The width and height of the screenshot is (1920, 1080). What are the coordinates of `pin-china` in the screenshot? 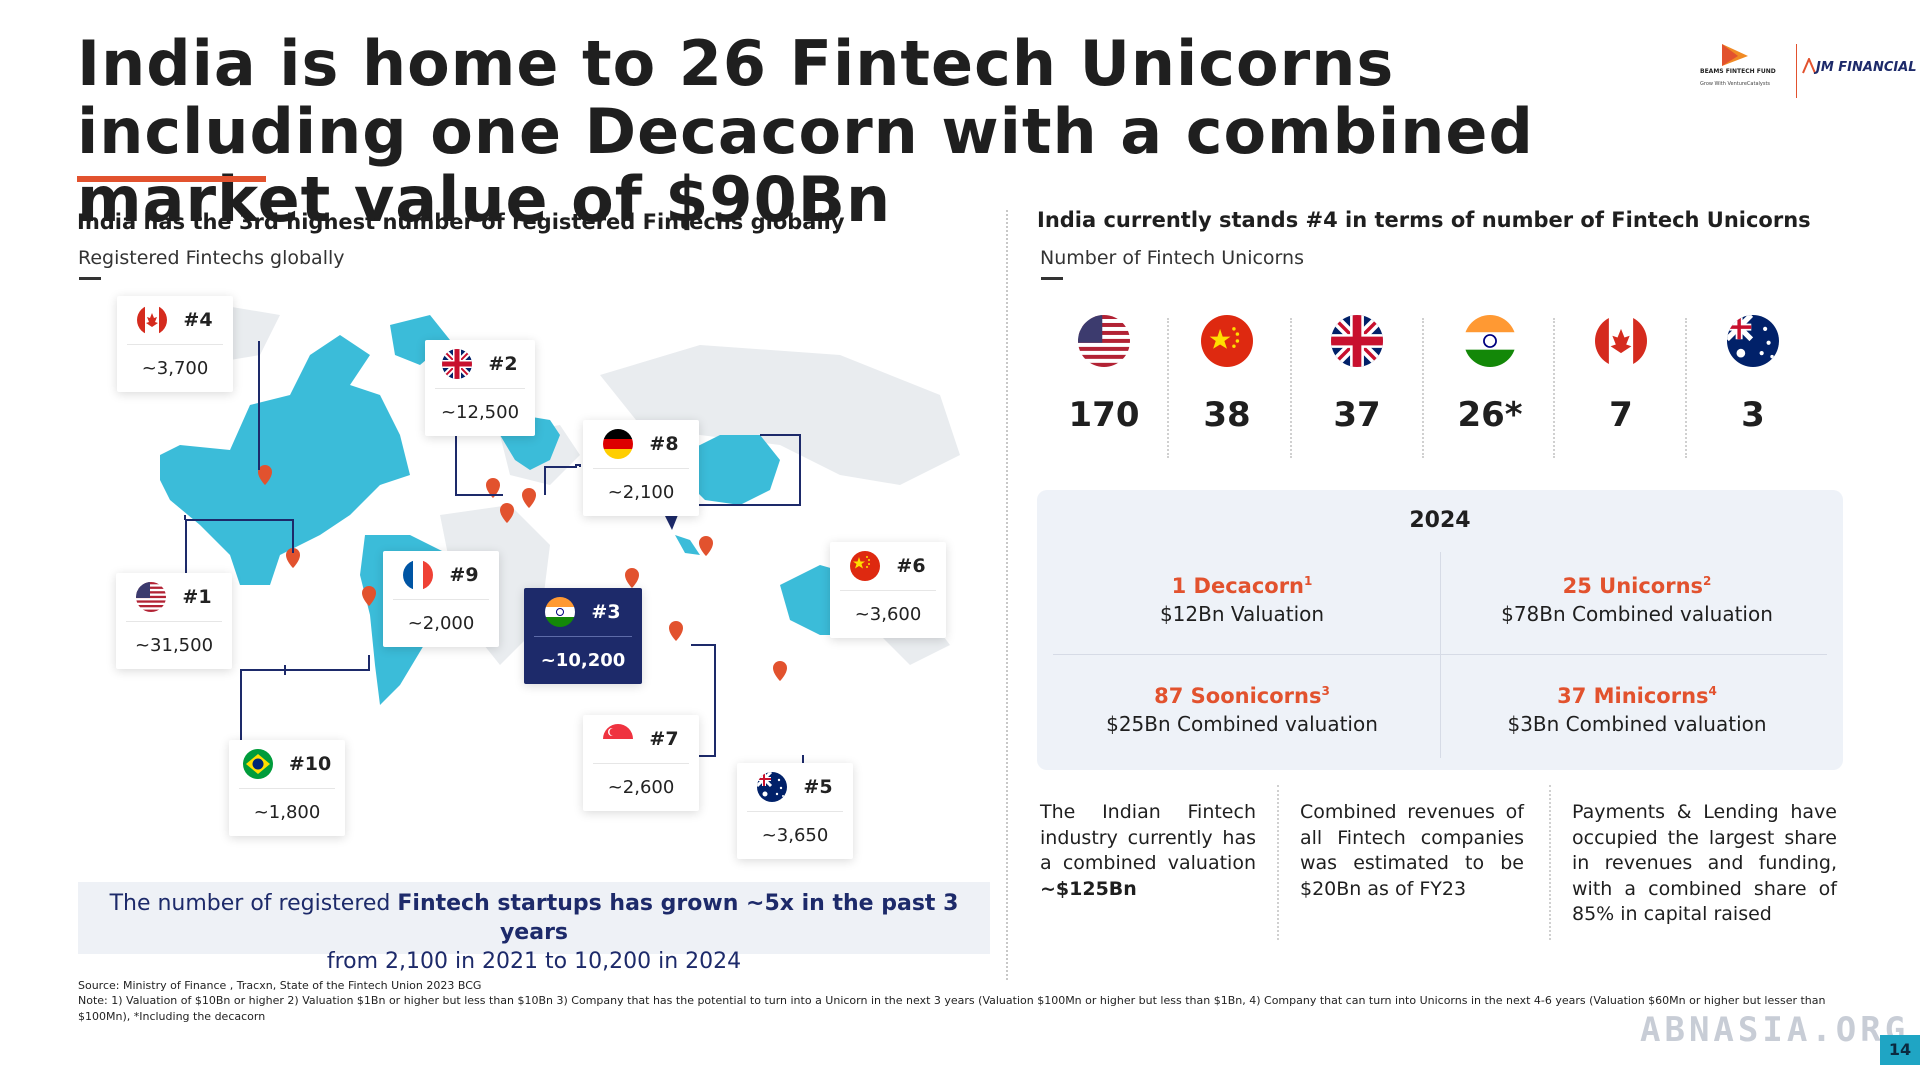 It's located at (706, 546).